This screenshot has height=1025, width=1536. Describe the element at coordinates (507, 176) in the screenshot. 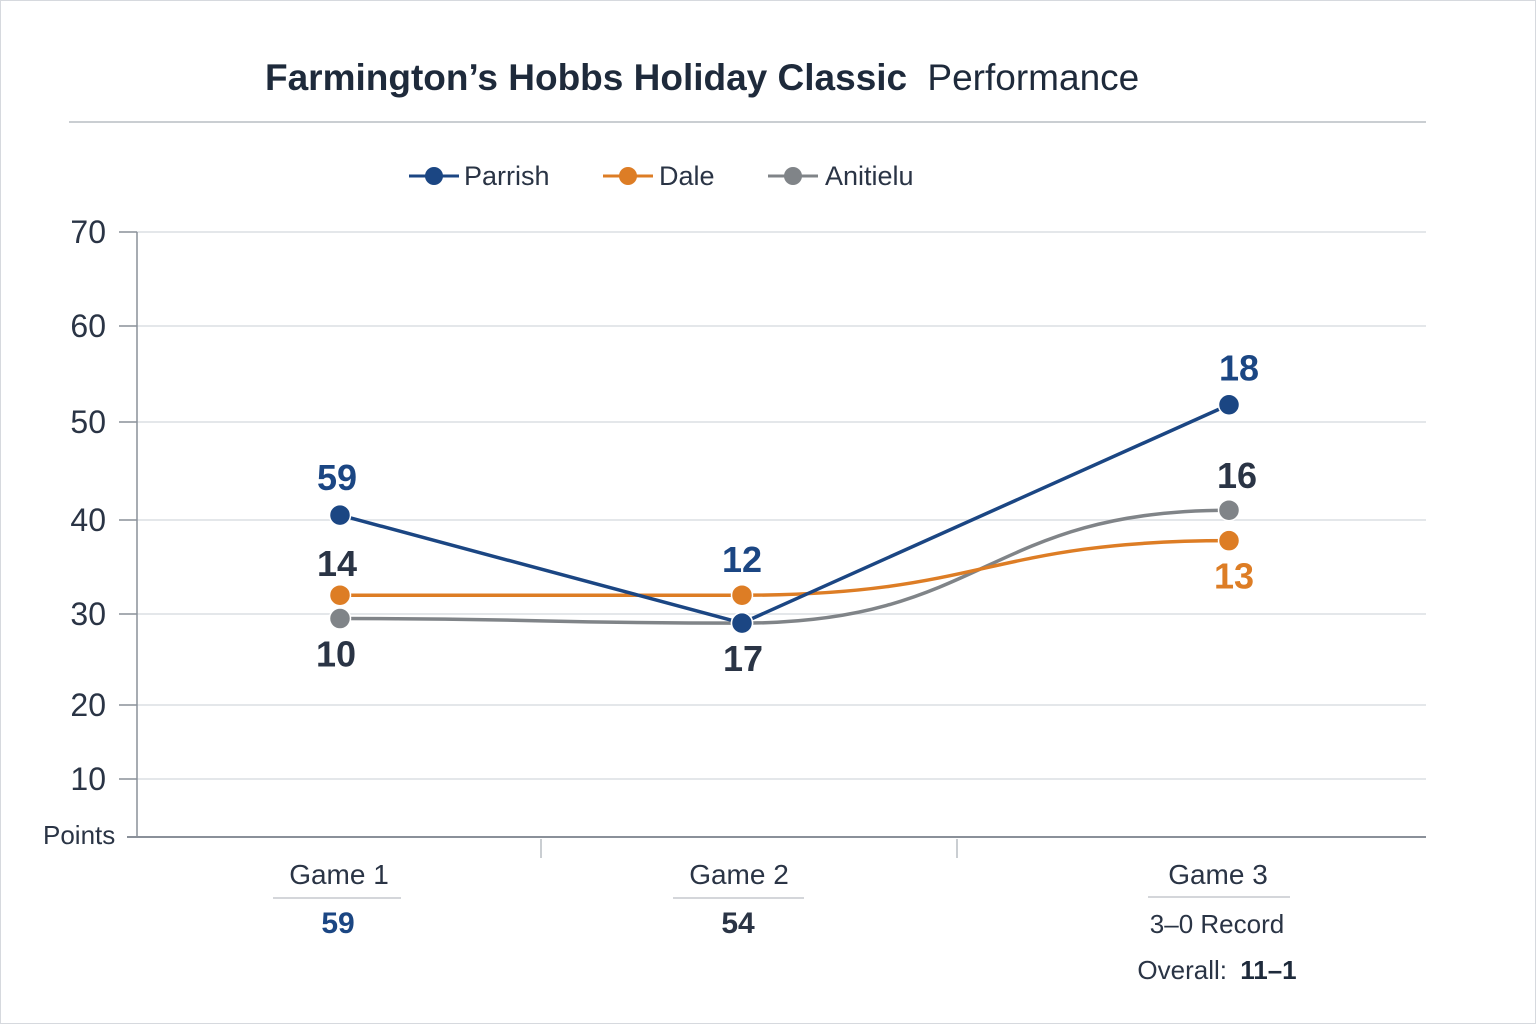

I see `legend-label-parrish: Parrish` at that location.